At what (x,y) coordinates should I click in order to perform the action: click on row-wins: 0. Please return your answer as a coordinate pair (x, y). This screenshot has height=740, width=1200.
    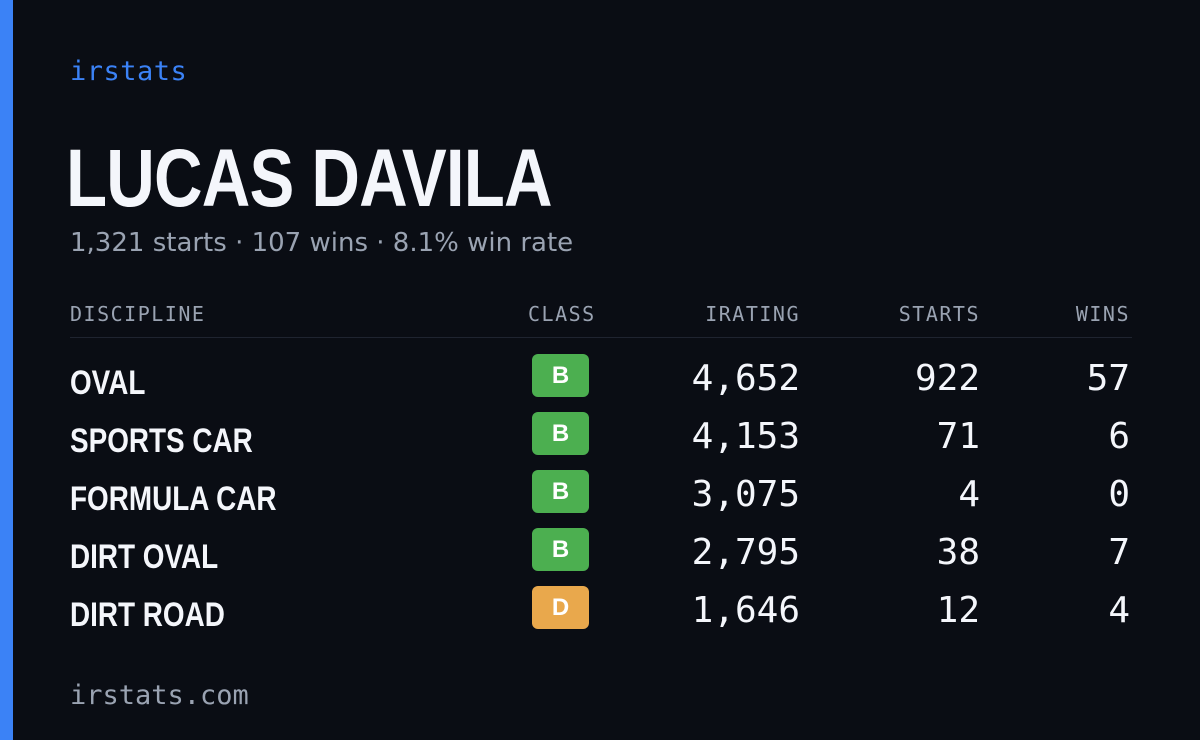
    Looking at the image, I should click on (1119, 494).